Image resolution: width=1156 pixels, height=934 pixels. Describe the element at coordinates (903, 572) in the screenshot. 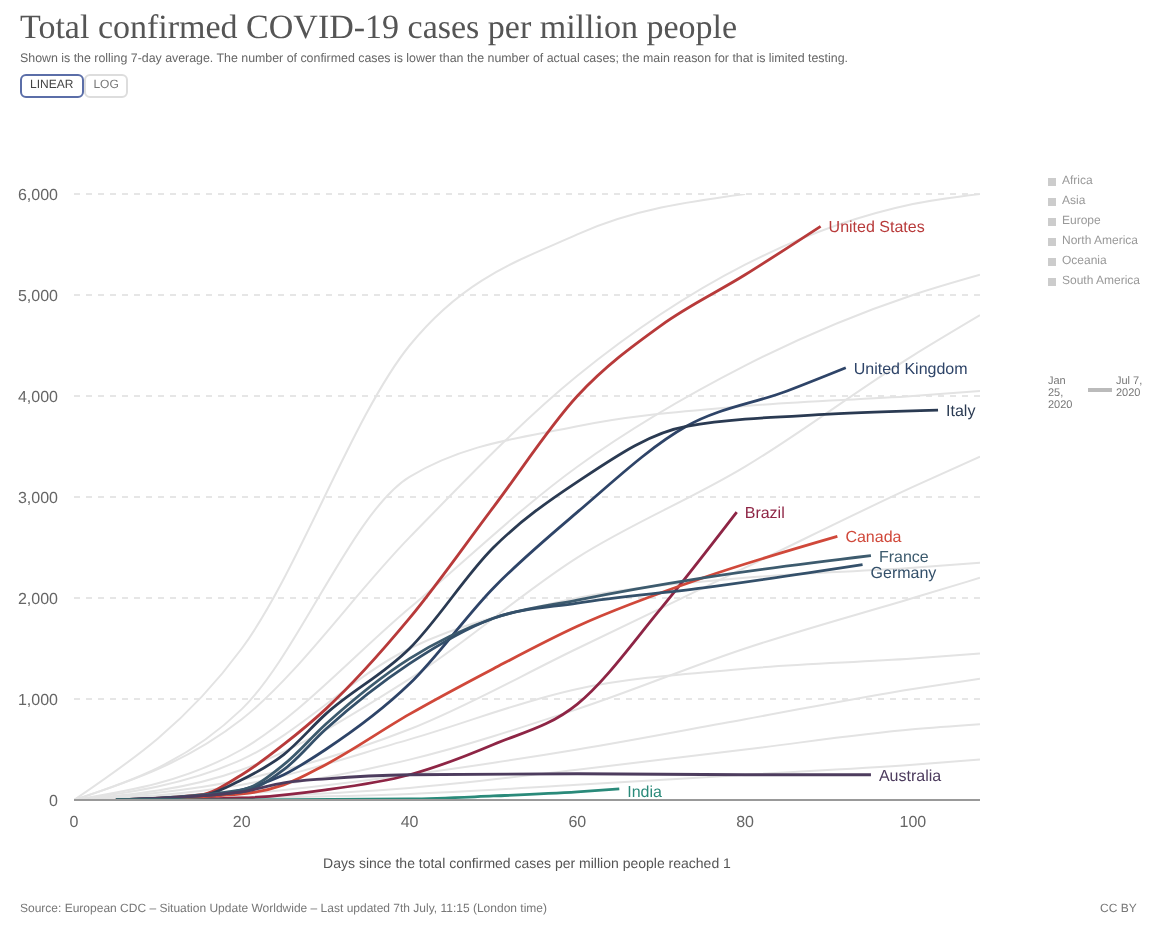

I see `series-label: Germany` at that location.